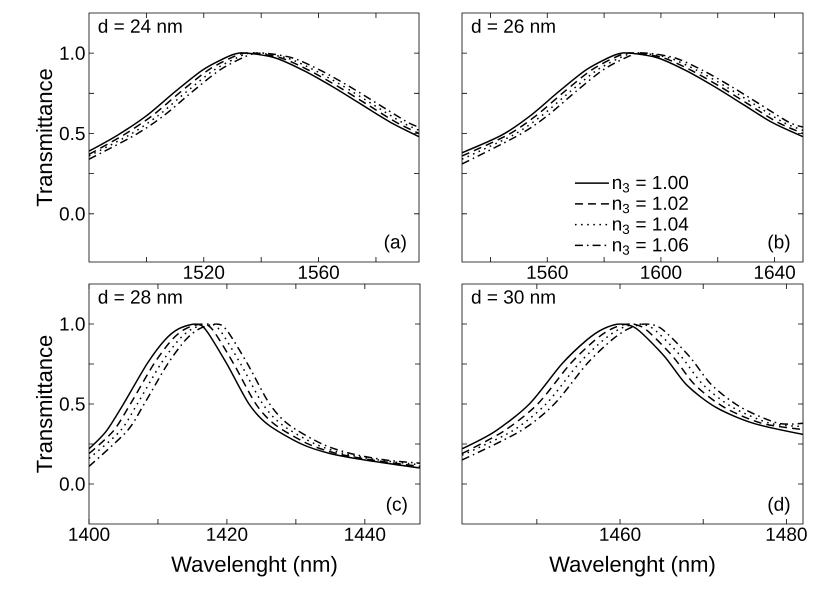 The image size is (816, 602). I want to click on annotation: d = 30 nm, so click(513, 297).